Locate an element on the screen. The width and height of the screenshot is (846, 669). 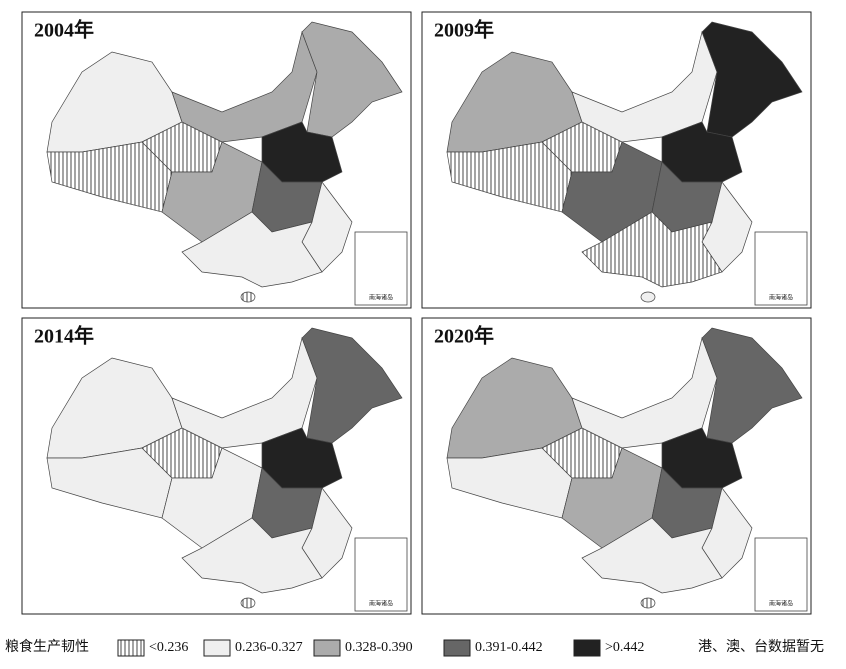
legend-label: <0.236 is located at coordinates (168, 647).